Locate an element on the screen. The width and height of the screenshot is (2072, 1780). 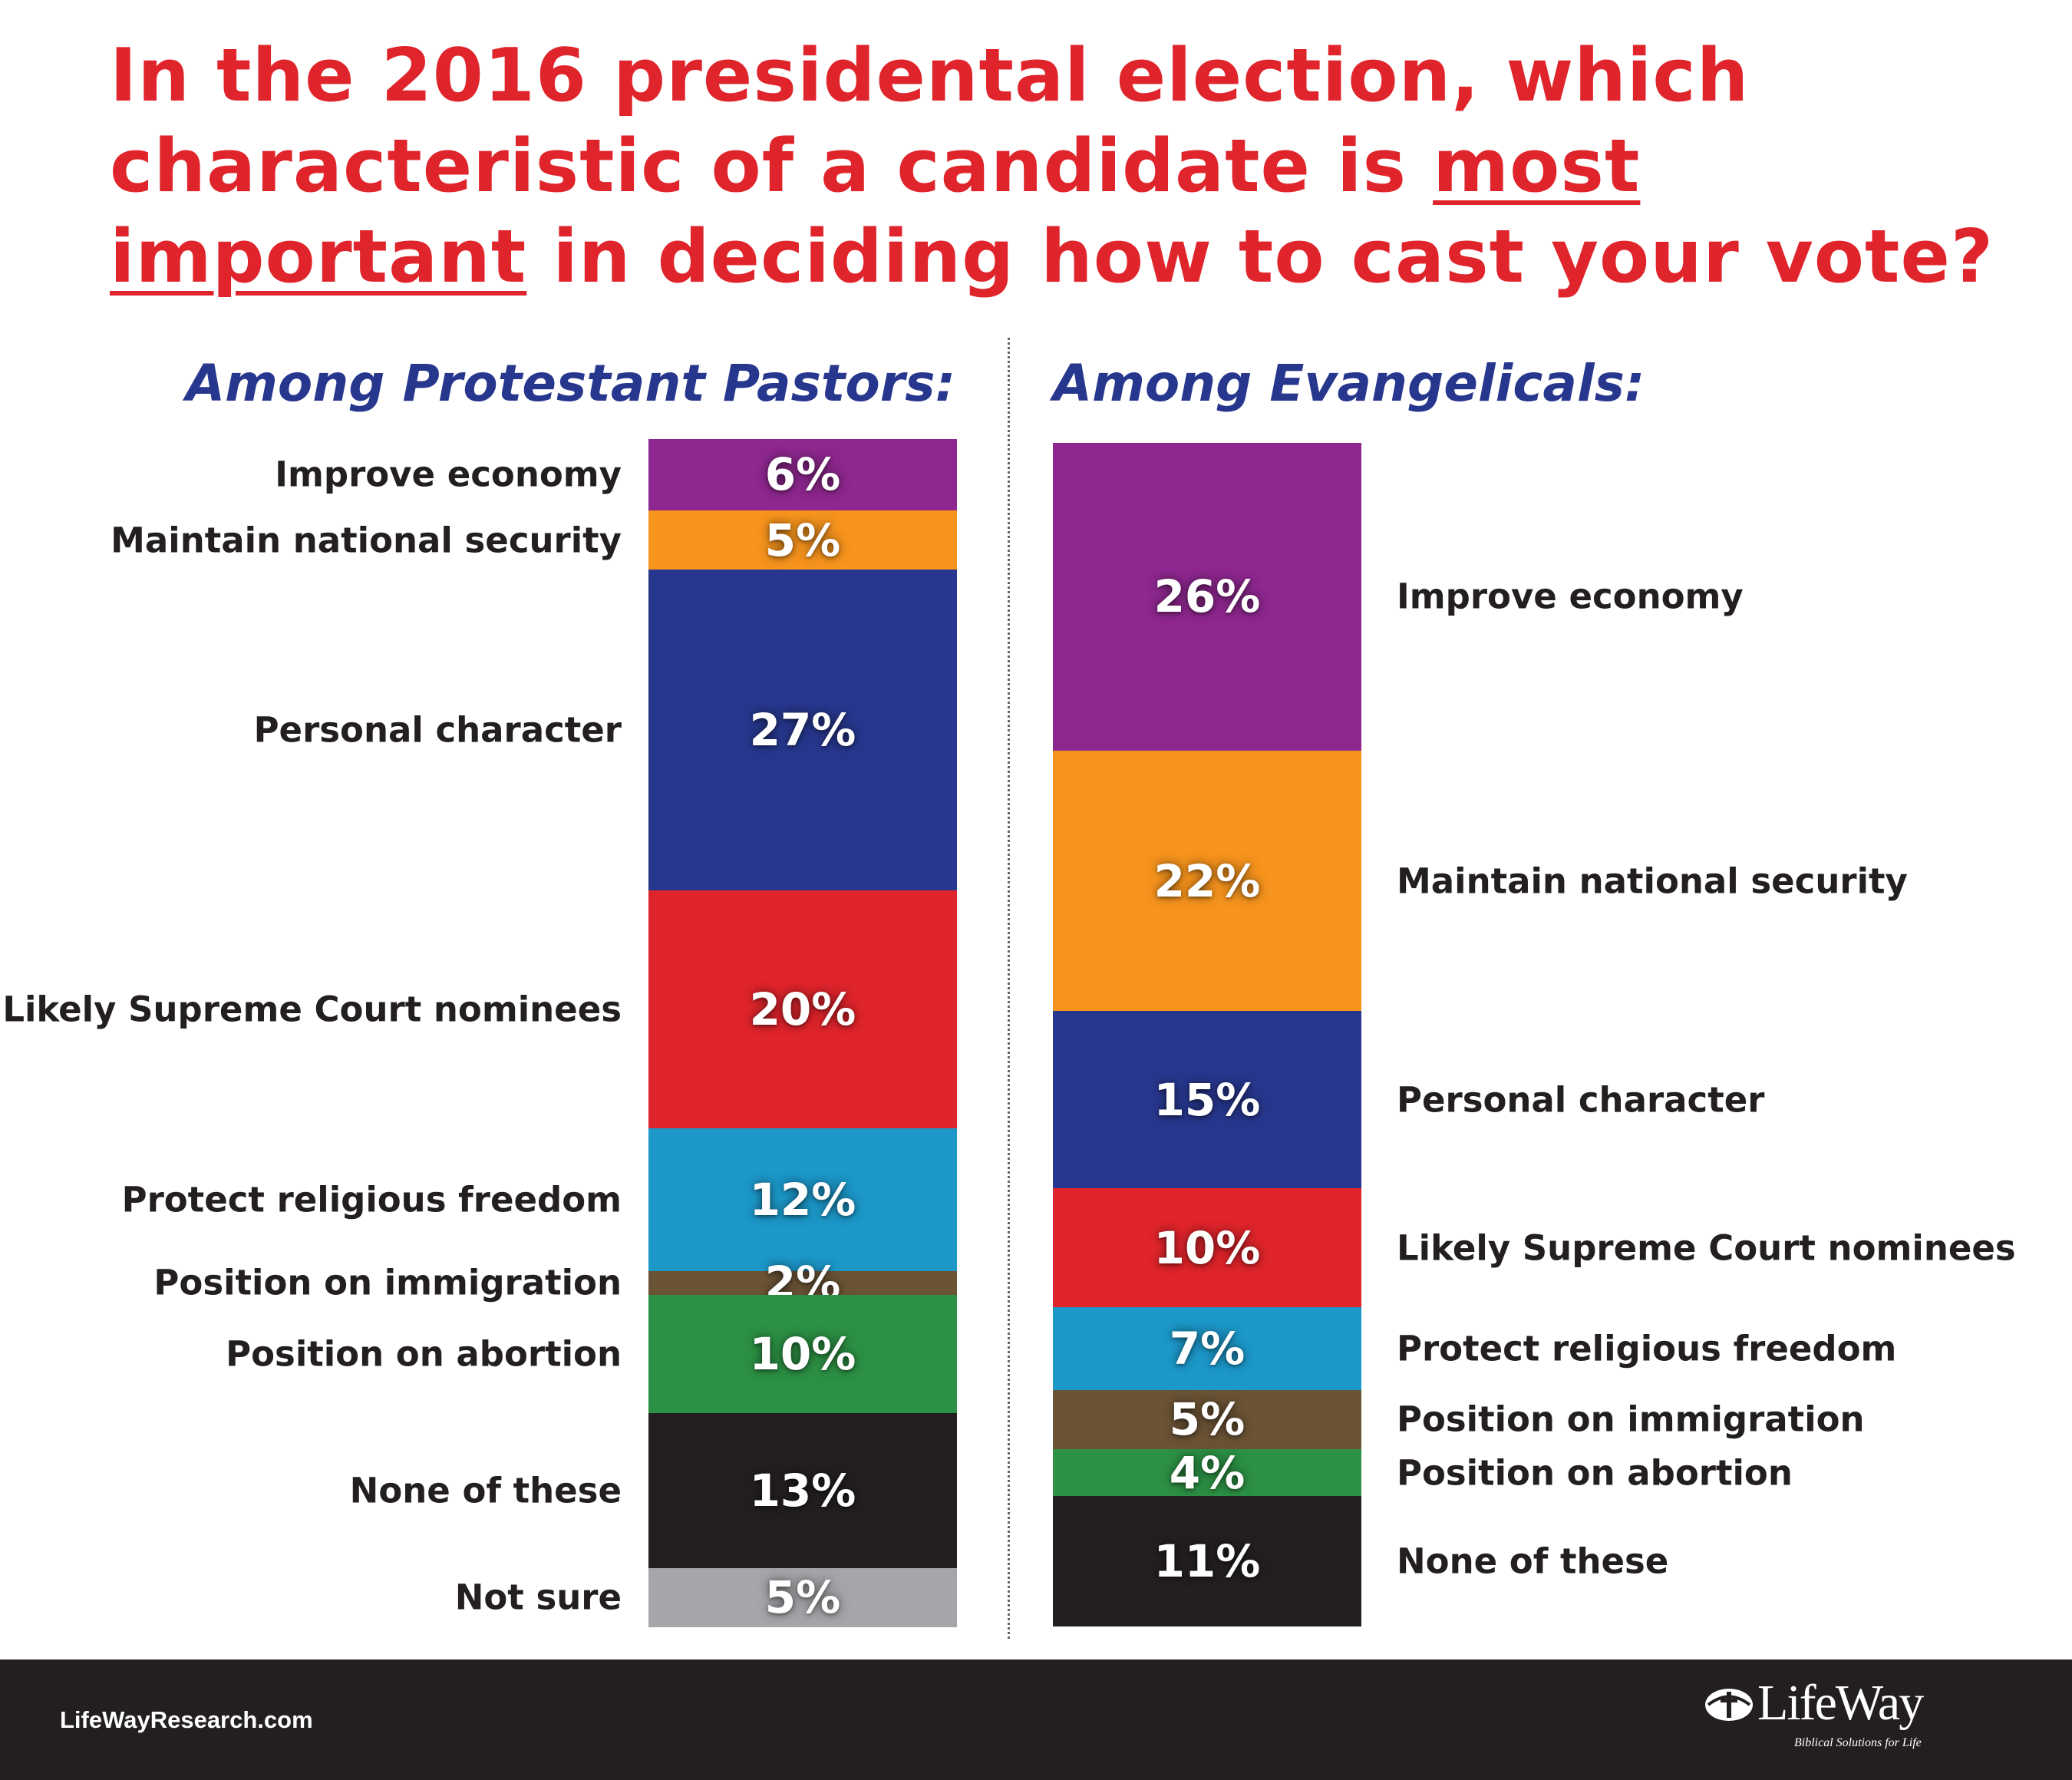
panel-divider is located at coordinates (1009, 988).